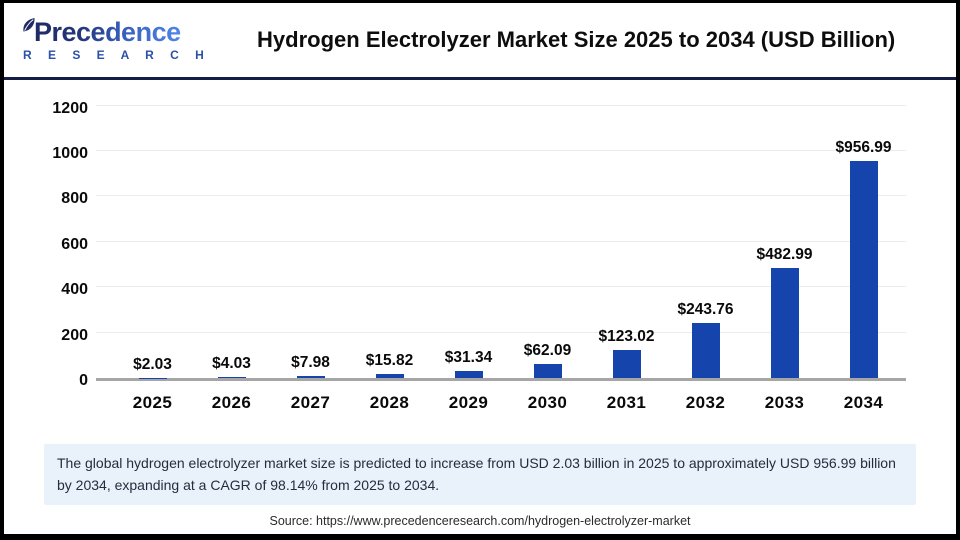 This screenshot has width=960, height=540. Describe the element at coordinates (784, 323) in the screenshot. I see `bar-2033` at that location.